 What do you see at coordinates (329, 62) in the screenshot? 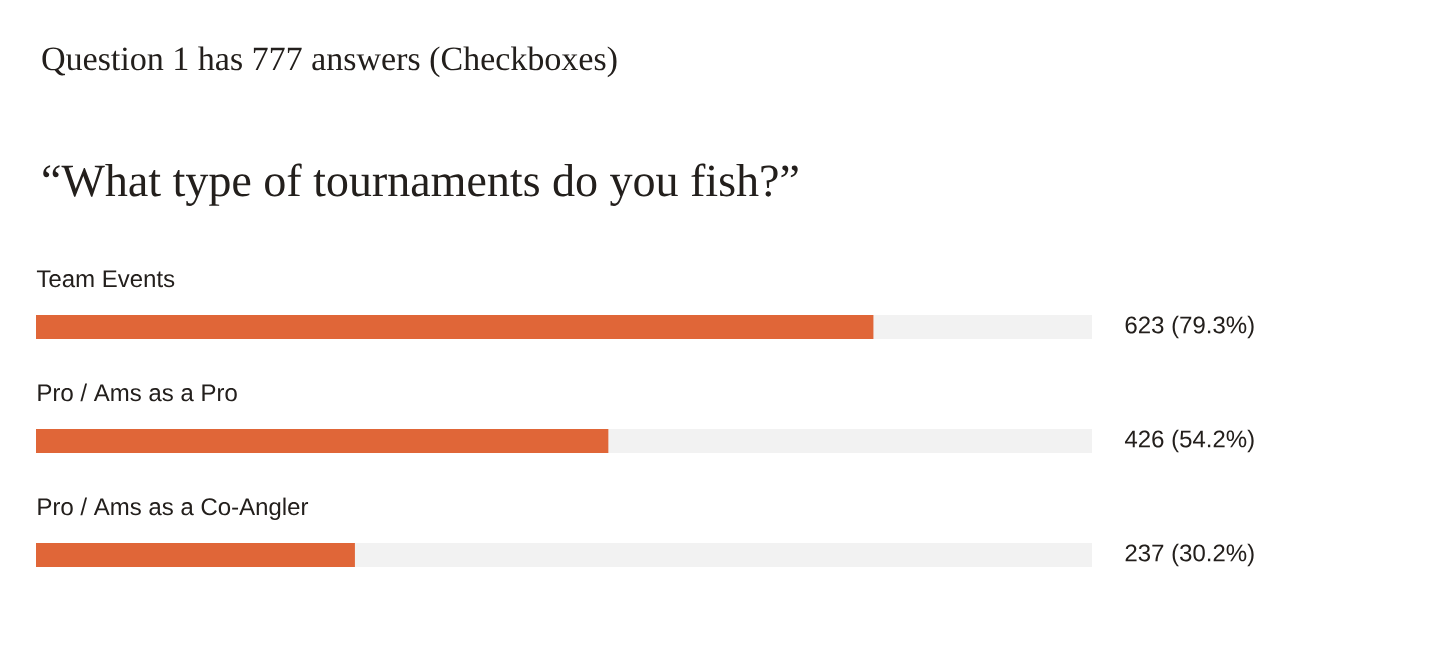
I see `chart-title: Question 1 has 777 answers (Checkboxes)` at bounding box center [329, 62].